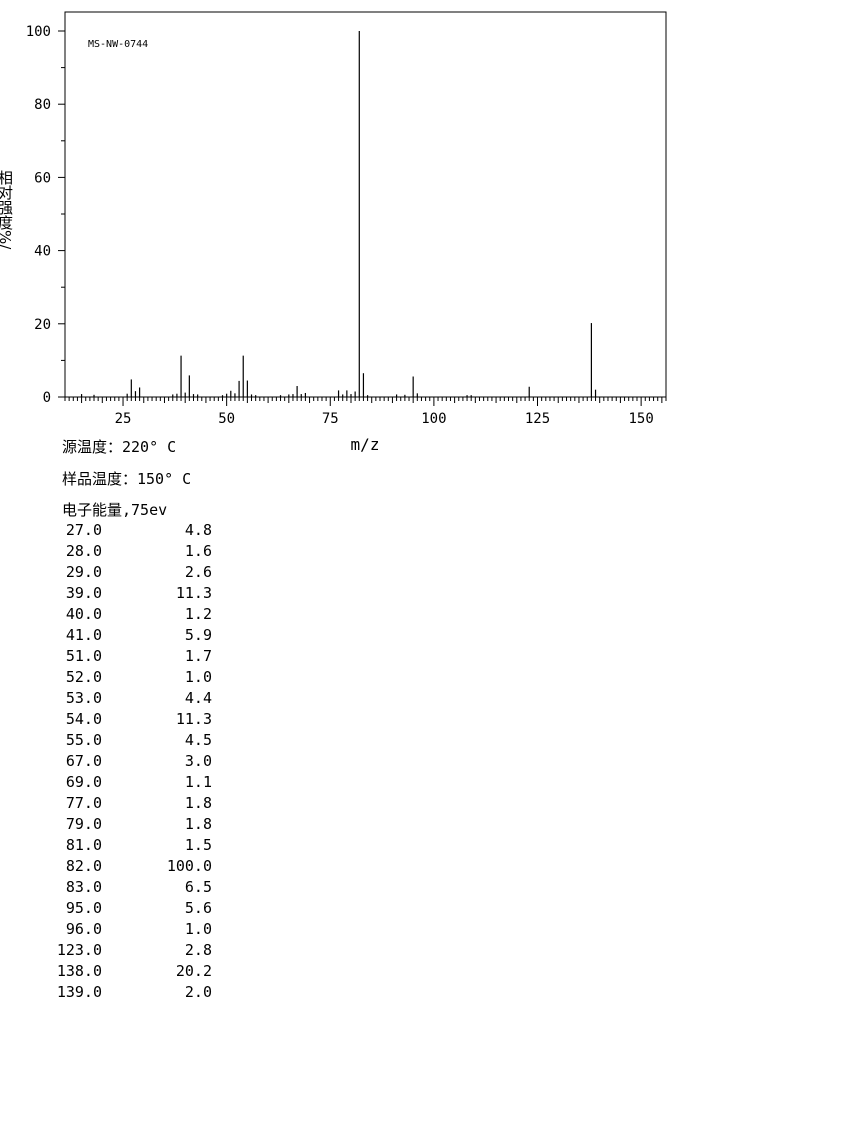 This screenshot has height=1134, width=850. I want to click on peak-mz: 54.0, so click(83, 719).